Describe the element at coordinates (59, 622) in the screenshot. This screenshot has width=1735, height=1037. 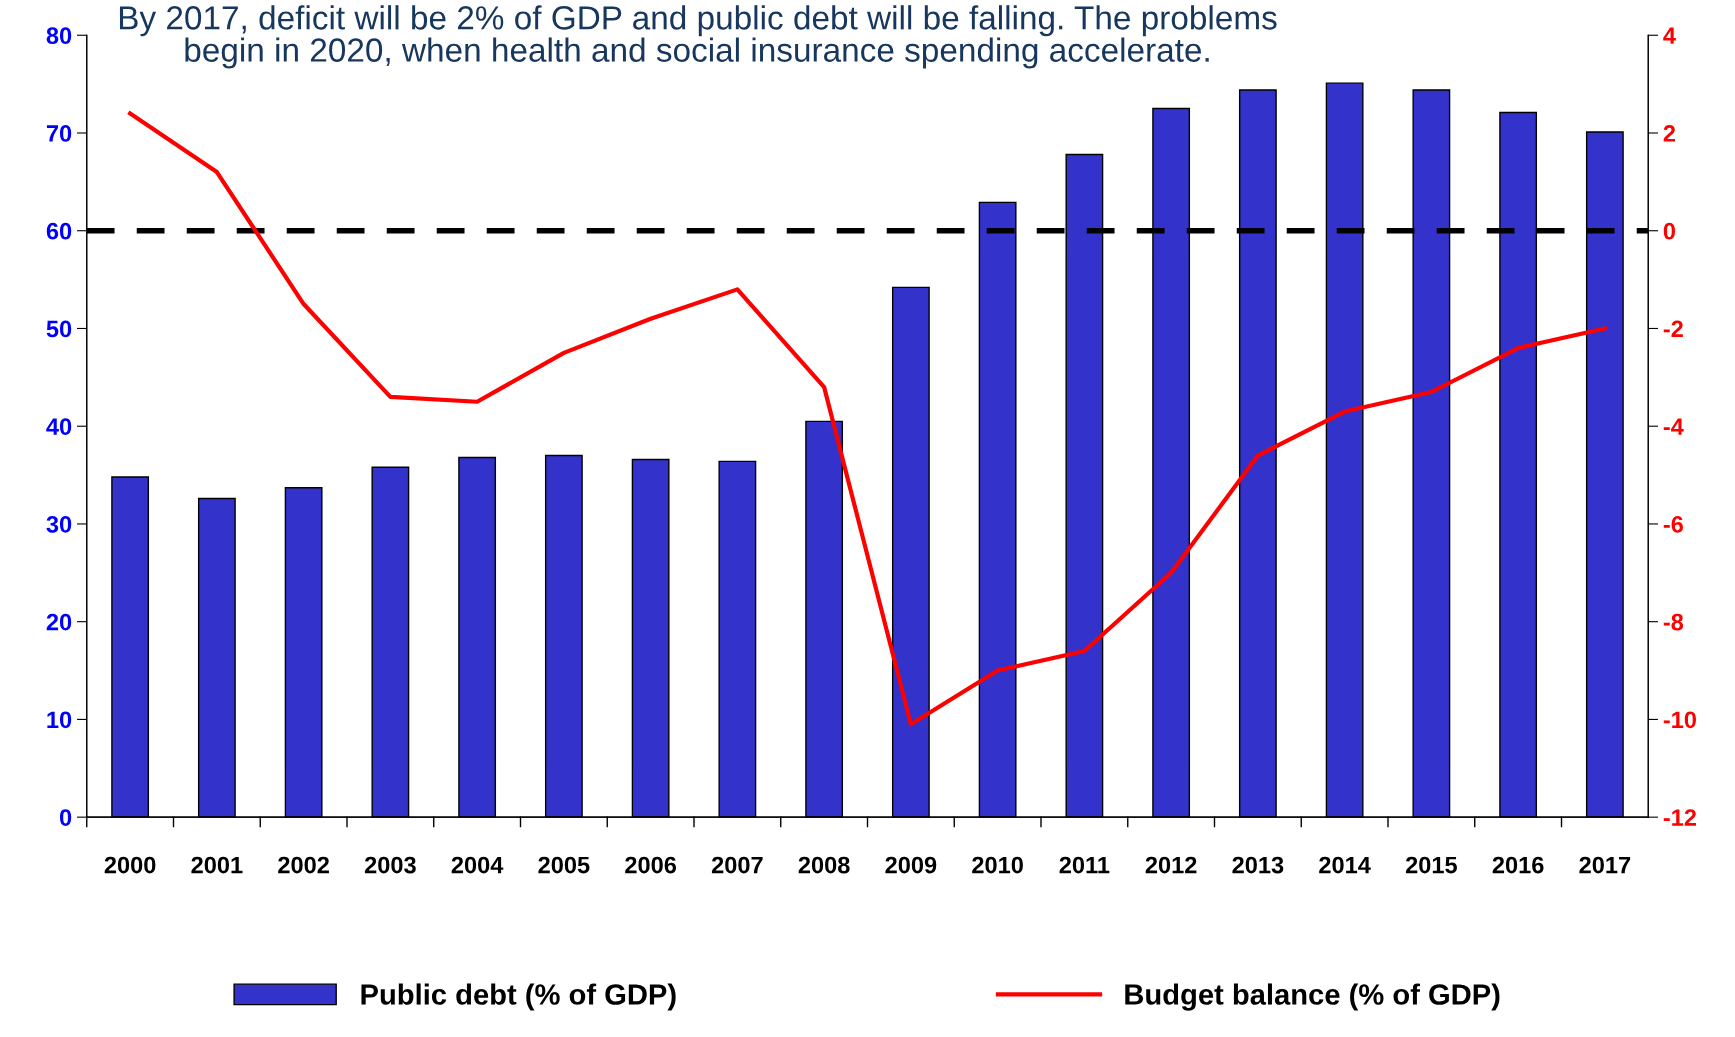
I see `y-tick-label: 20` at that location.